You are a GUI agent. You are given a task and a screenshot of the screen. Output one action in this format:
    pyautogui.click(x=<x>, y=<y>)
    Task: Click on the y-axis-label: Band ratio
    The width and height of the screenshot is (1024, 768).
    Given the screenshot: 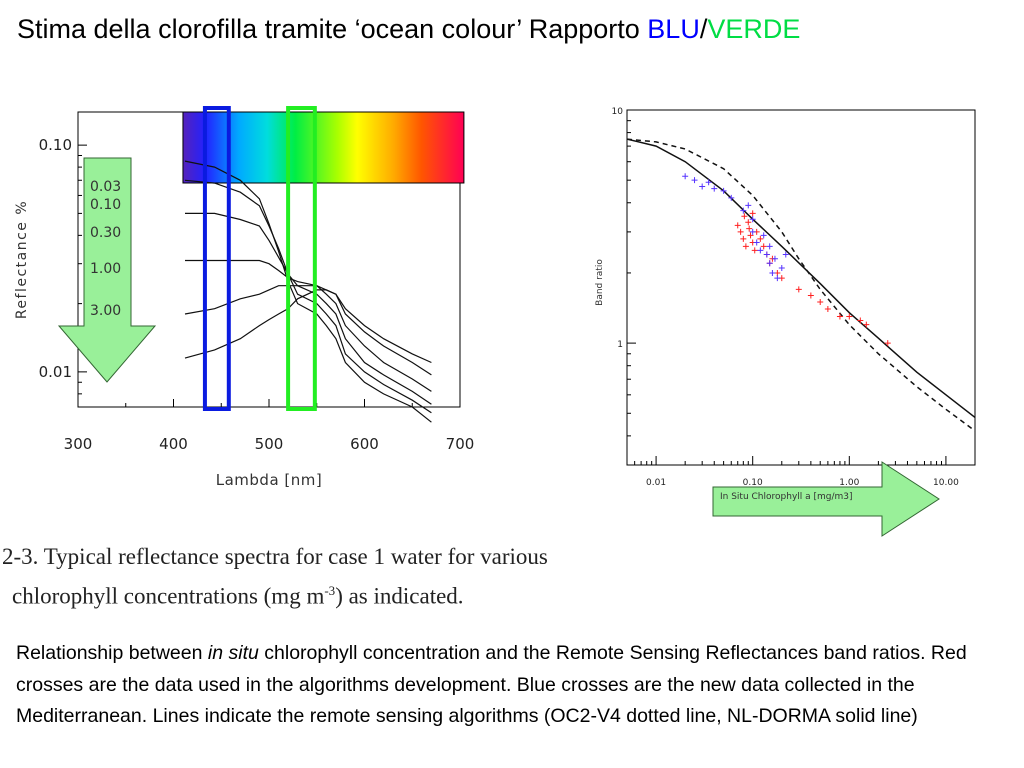 What is the action you would take?
    pyautogui.click(x=600, y=282)
    